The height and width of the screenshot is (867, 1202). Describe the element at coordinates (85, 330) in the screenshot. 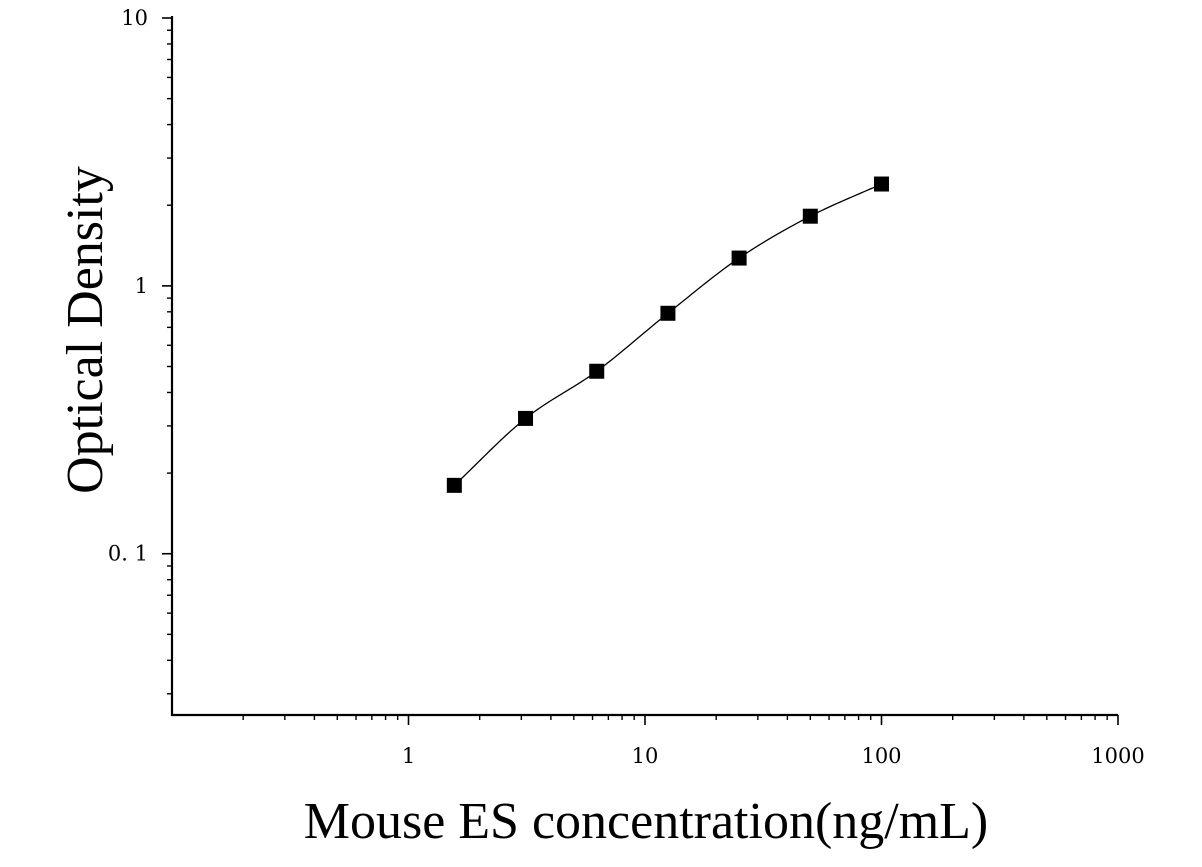

I see `y-axis-title: Optical Density` at that location.